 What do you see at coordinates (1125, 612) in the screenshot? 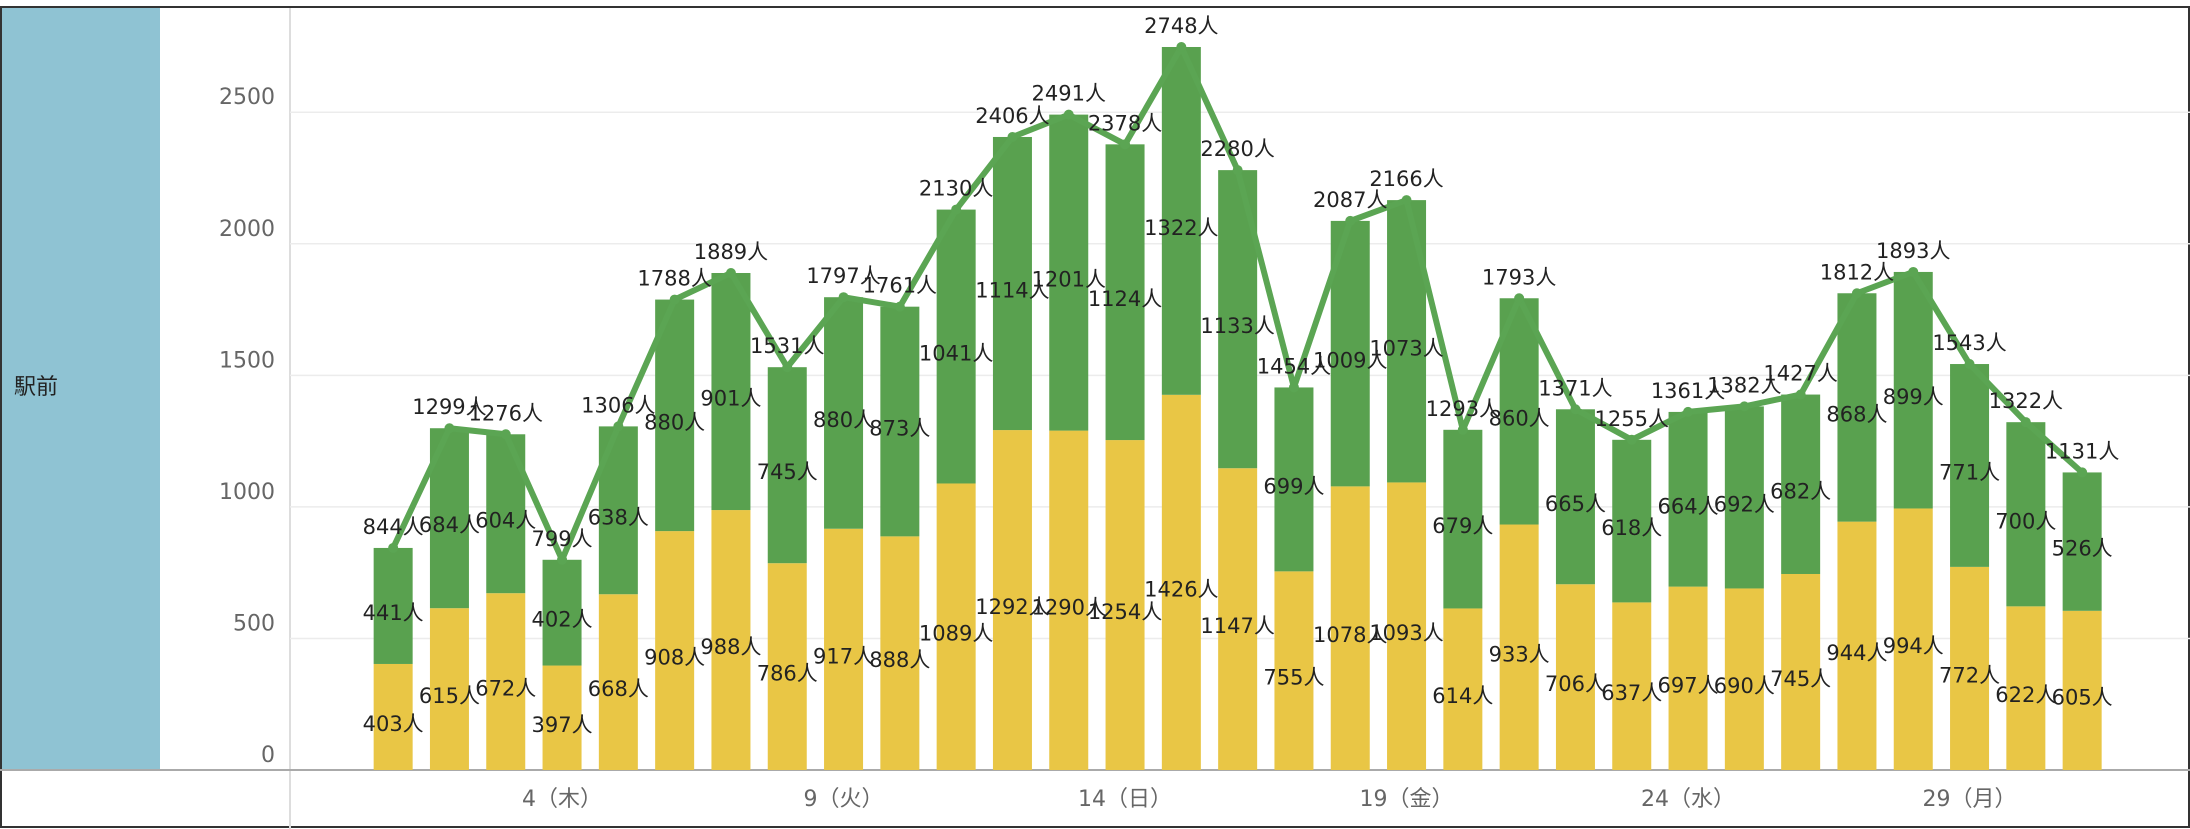
I see `data-label: 1254人` at bounding box center [1125, 612].